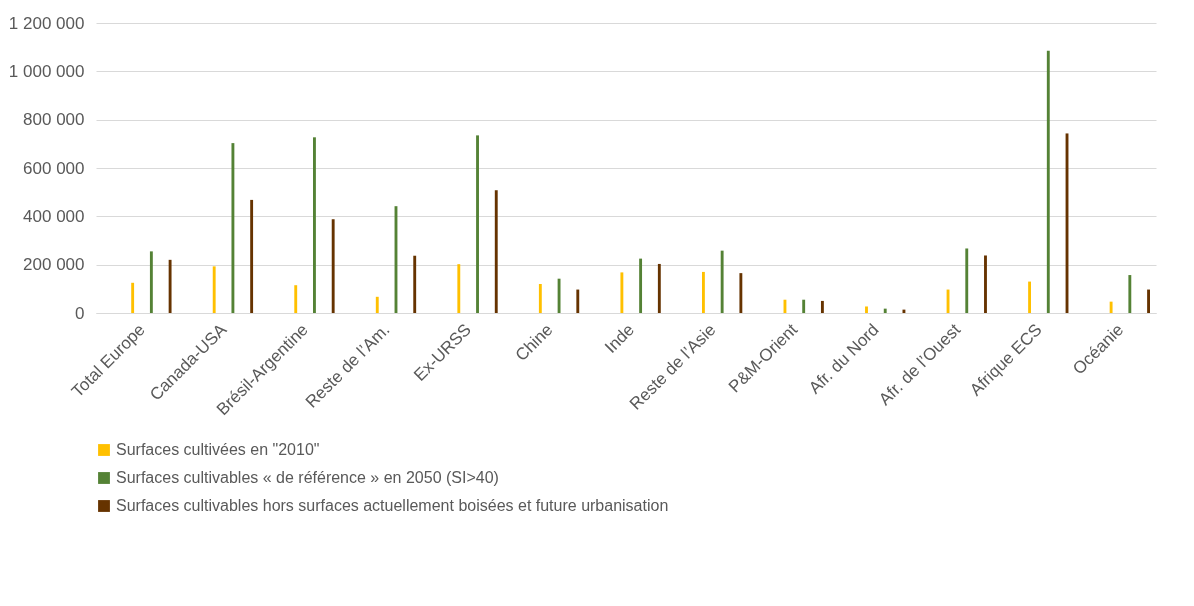  I want to click on y-tick-label: 1 200 000, so click(46, 23).